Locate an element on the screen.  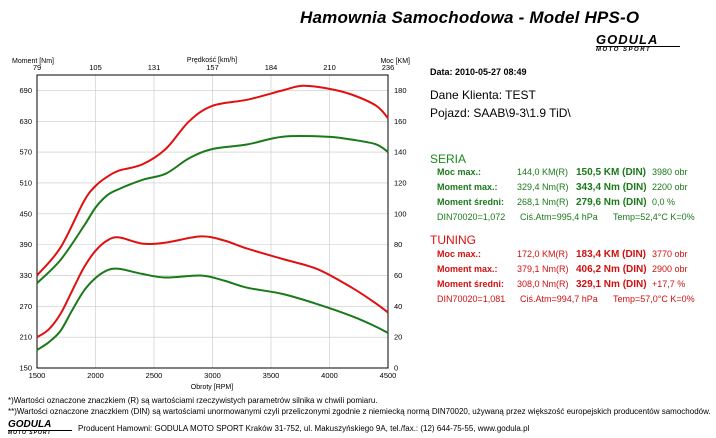
x-tick-5: 4000 is located at coordinates (329, 375).